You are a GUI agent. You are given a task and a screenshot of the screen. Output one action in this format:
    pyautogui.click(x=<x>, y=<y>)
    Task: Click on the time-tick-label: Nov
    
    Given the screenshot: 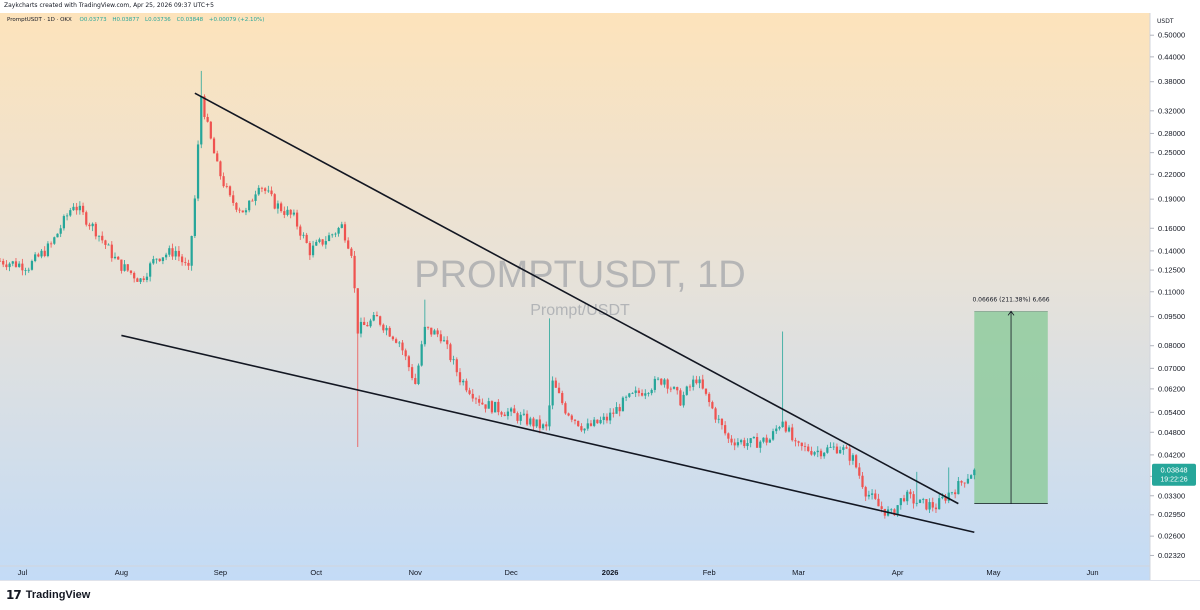 What is the action you would take?
    pyautogui.click(x=416, y=572)
    